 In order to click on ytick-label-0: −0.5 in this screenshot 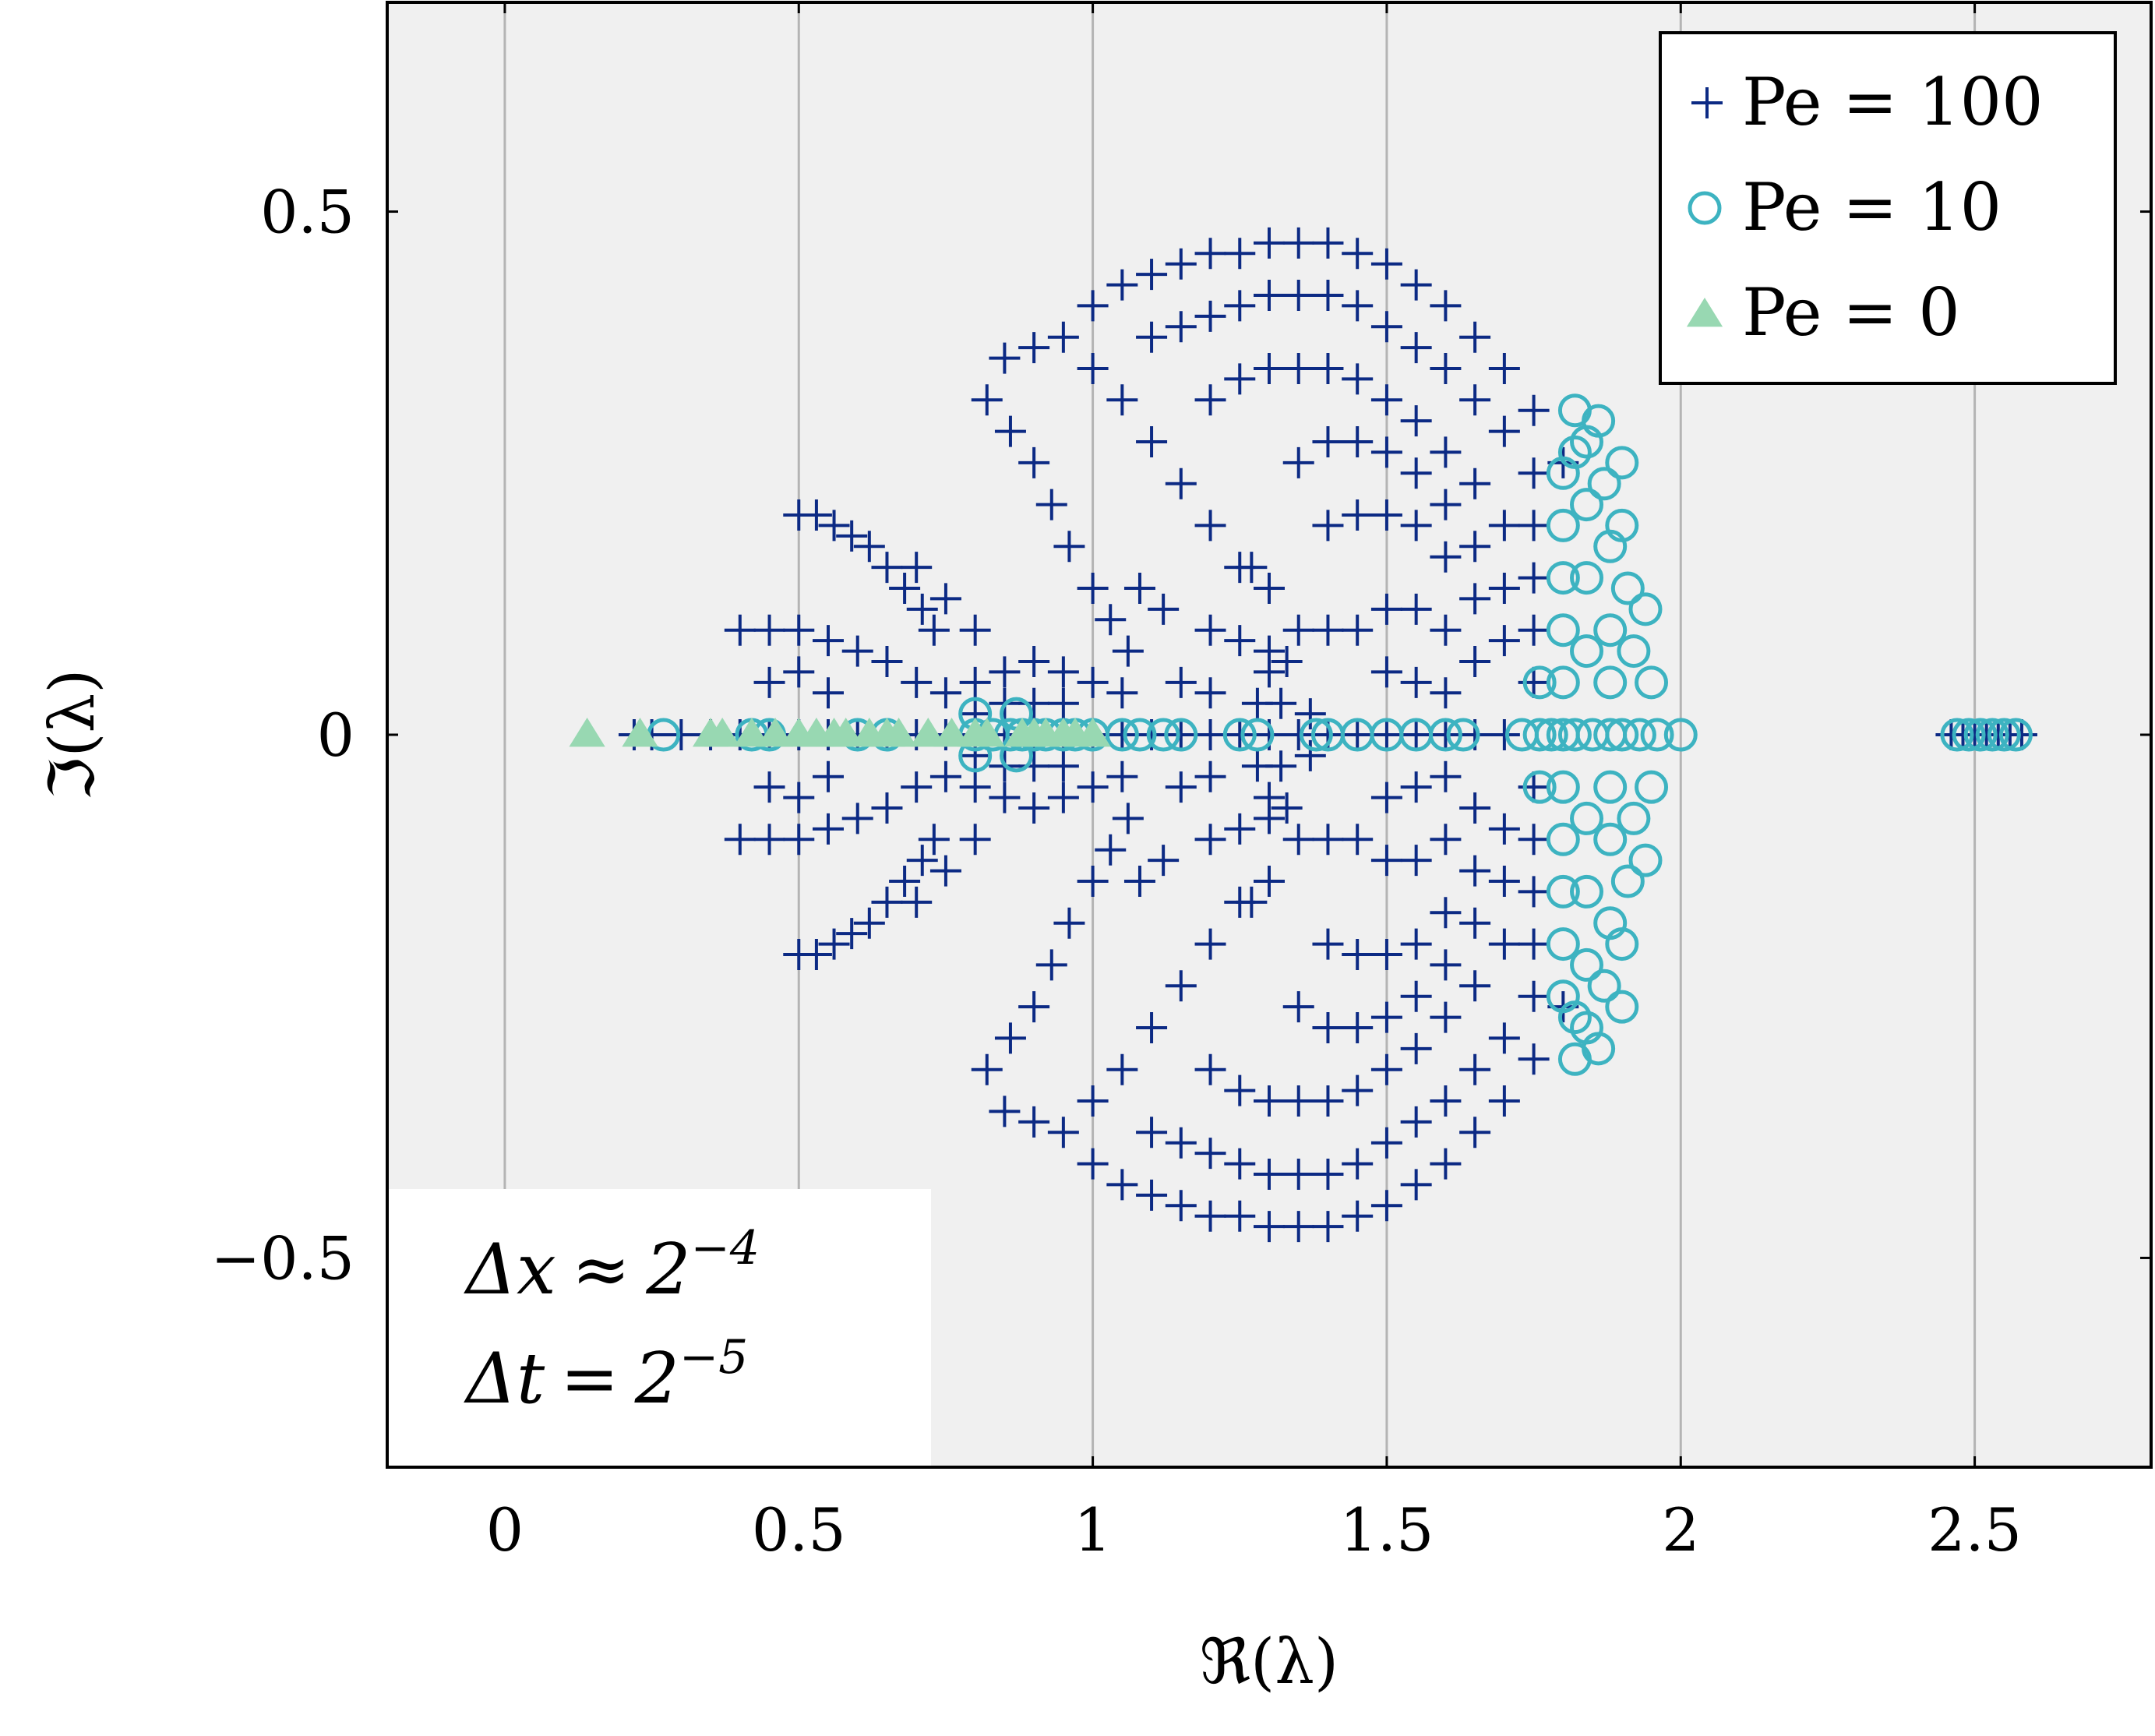, I will do `click(282, 1258)`.